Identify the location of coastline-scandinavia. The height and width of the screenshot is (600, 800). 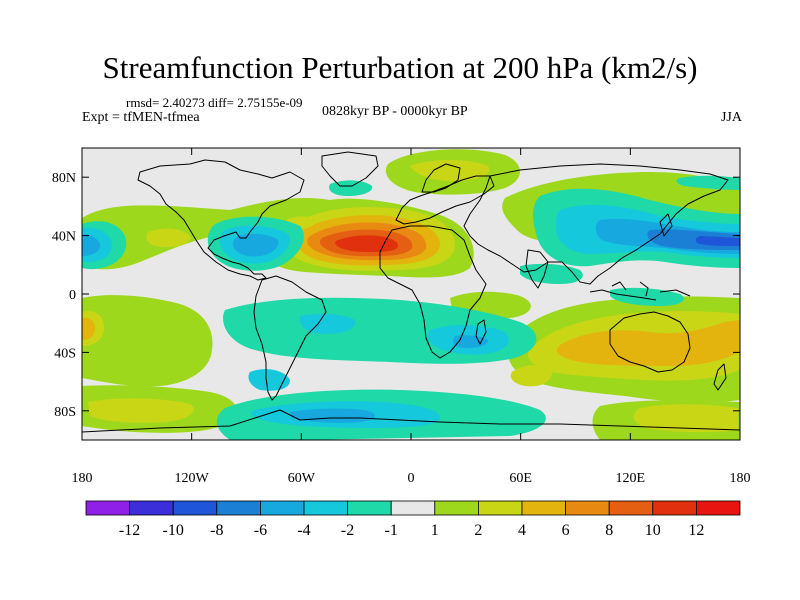
(441, 178).